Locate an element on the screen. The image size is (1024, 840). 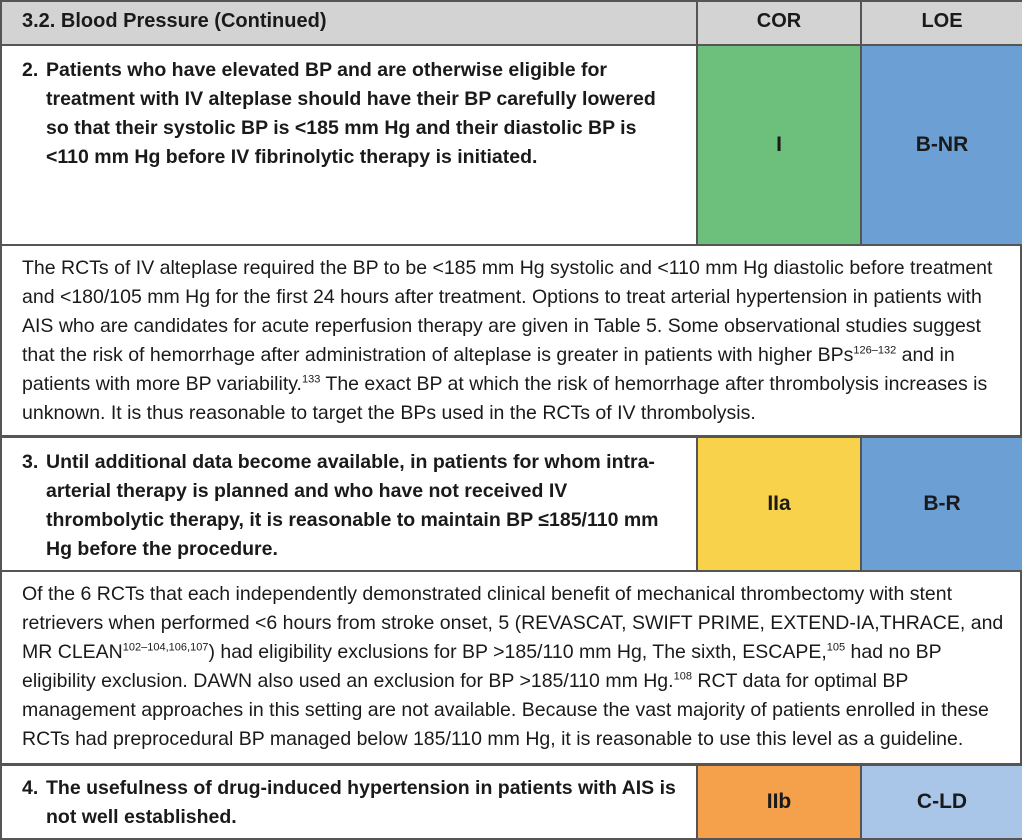
citation: 102–104,106,107 is located at coordinates (165, 647).